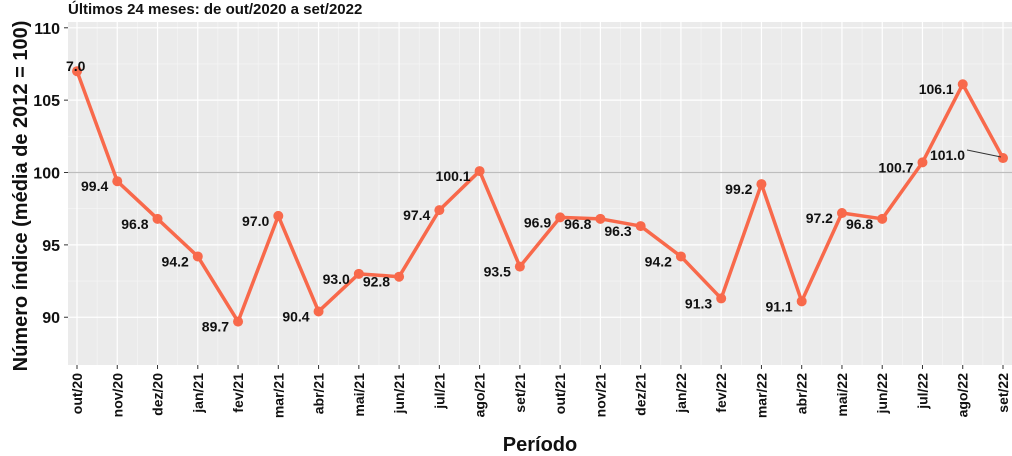  Describe the element at coordinates (376, 282) in the screenshot. I see `data-label: 92.8` at that location.